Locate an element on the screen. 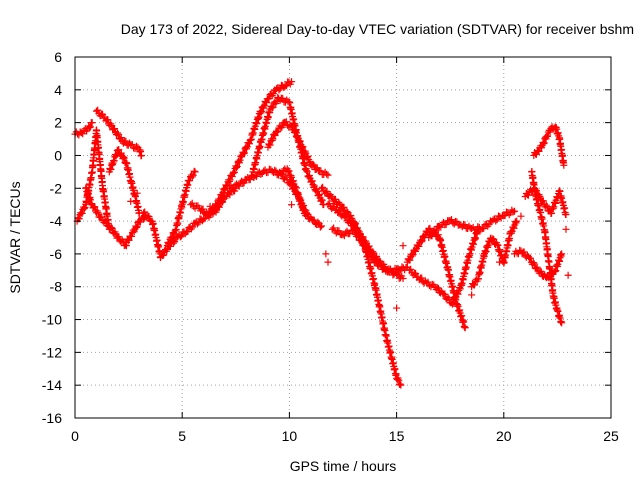 The image size is (640, 480). series-track-w is located at coordinates (549, 146).